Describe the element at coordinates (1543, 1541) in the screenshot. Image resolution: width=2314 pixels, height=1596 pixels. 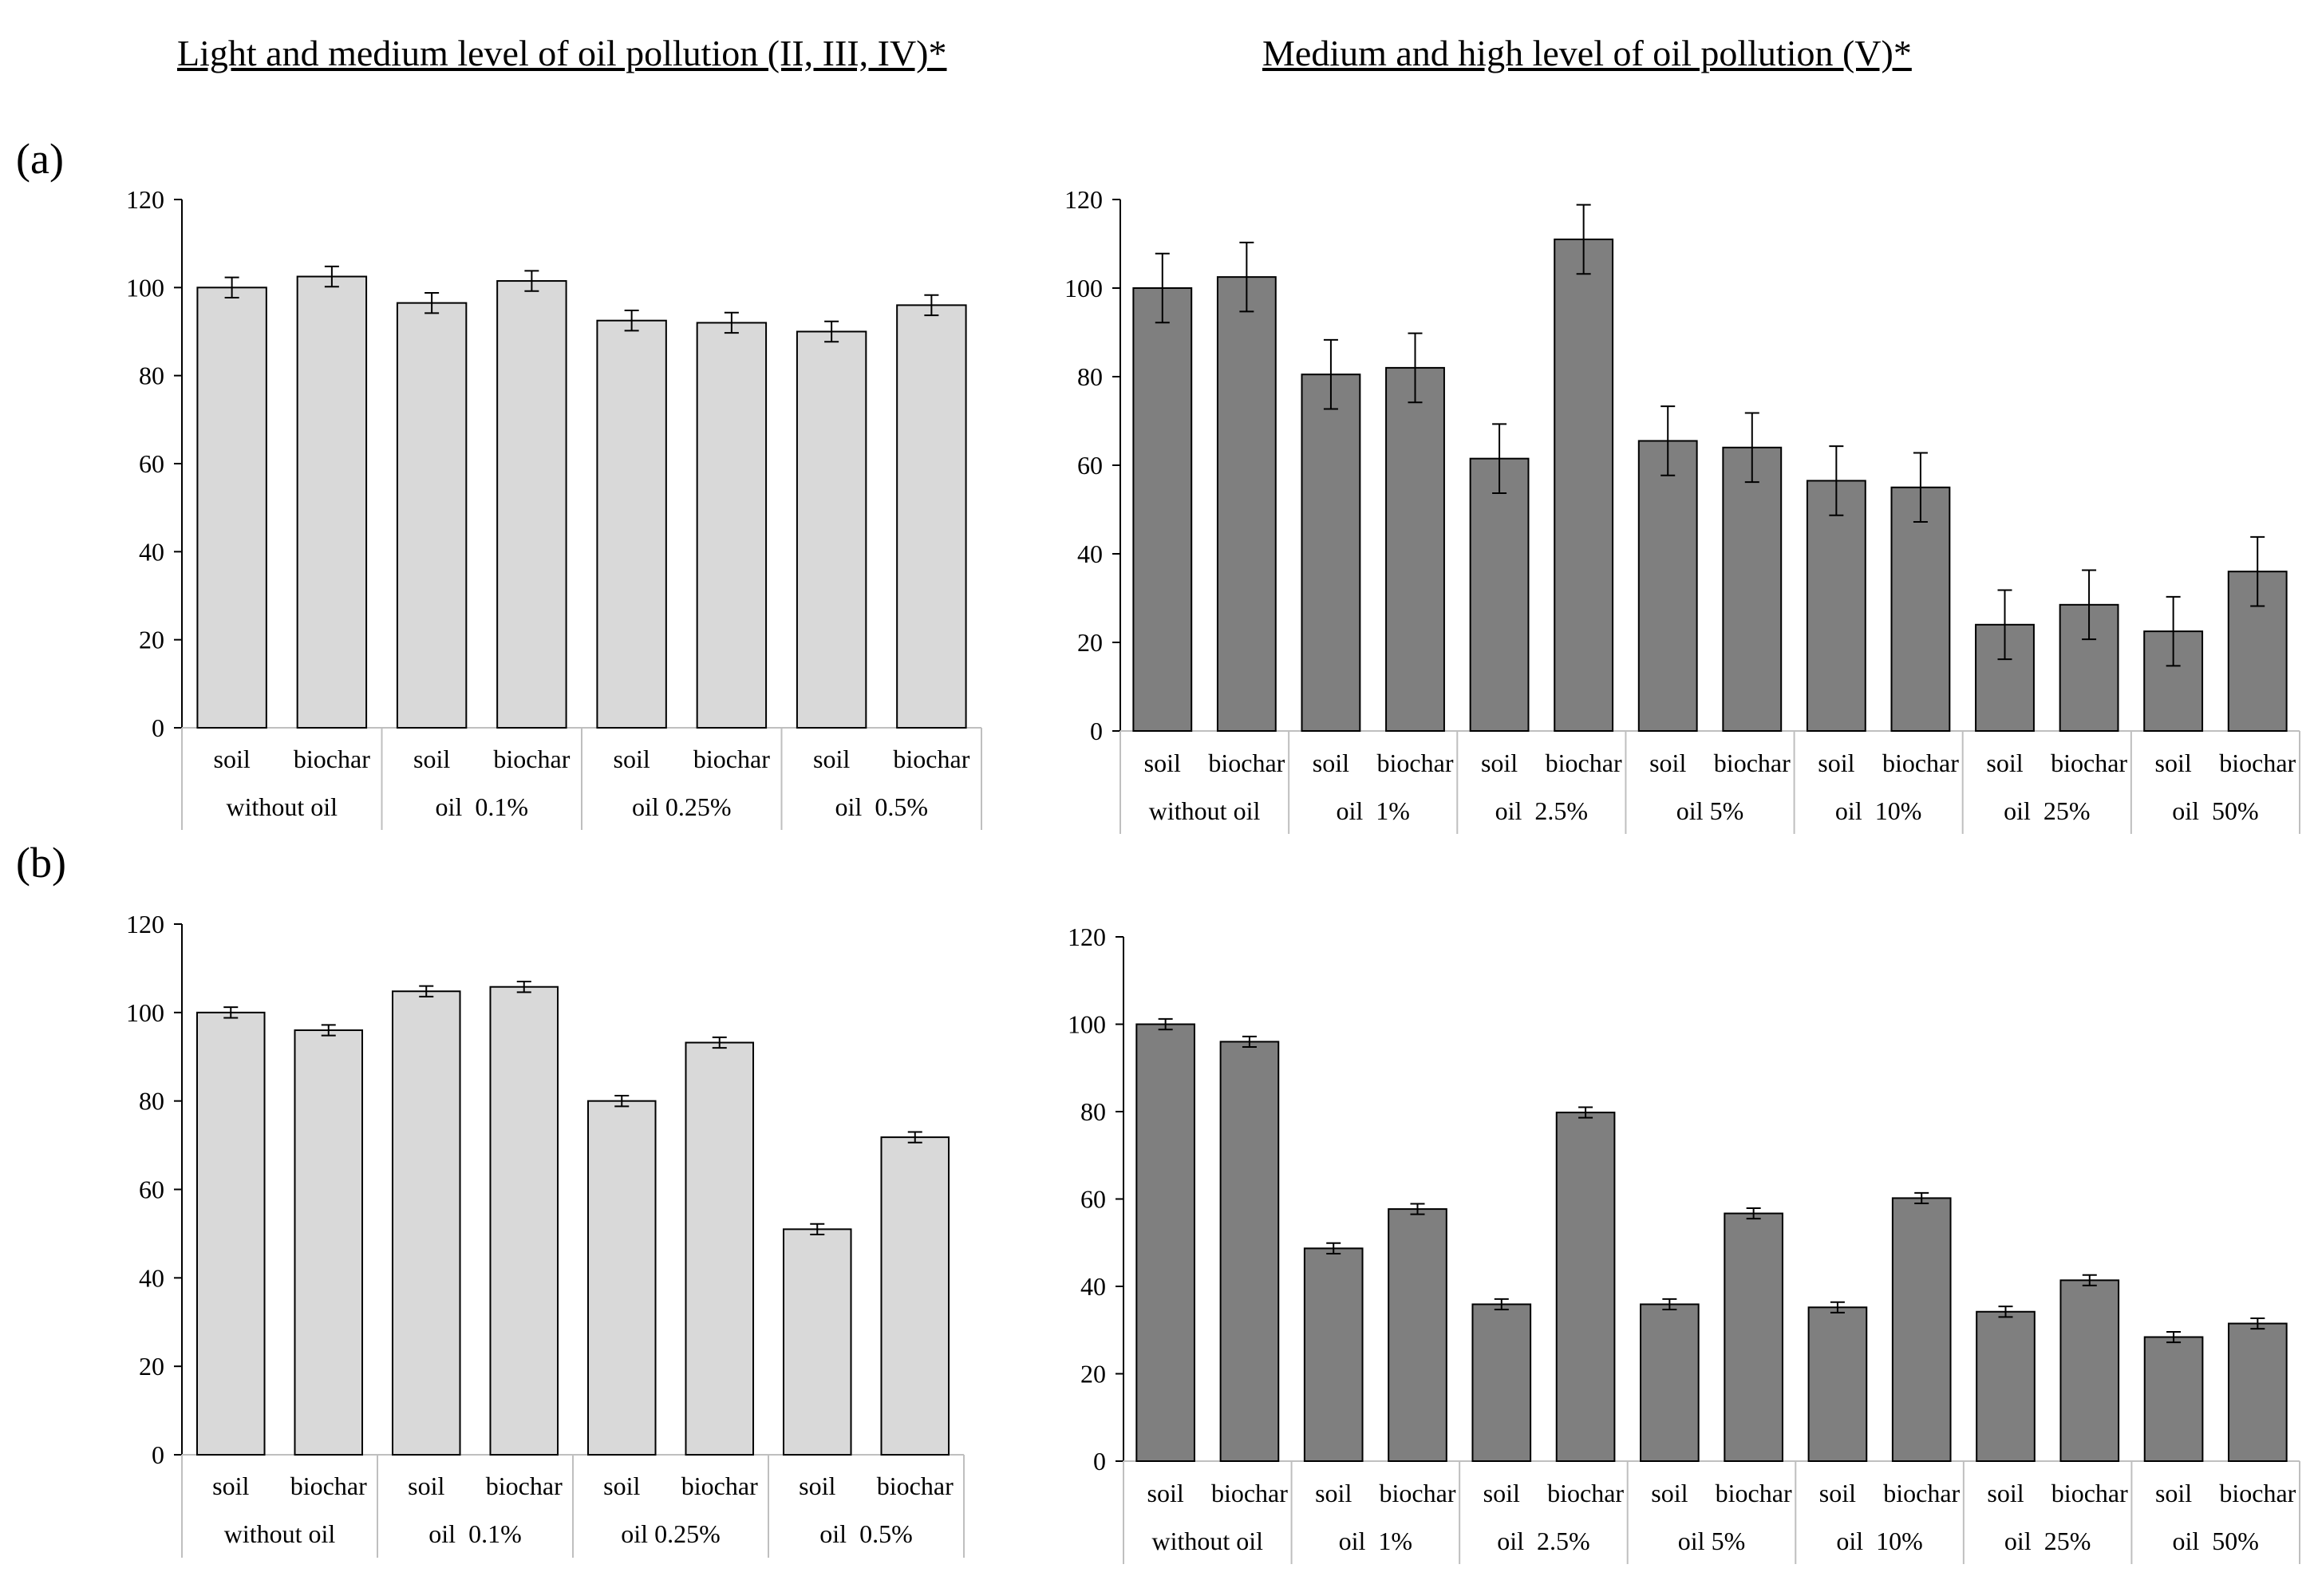
I see `group-label: oil 2.5%` at that location.